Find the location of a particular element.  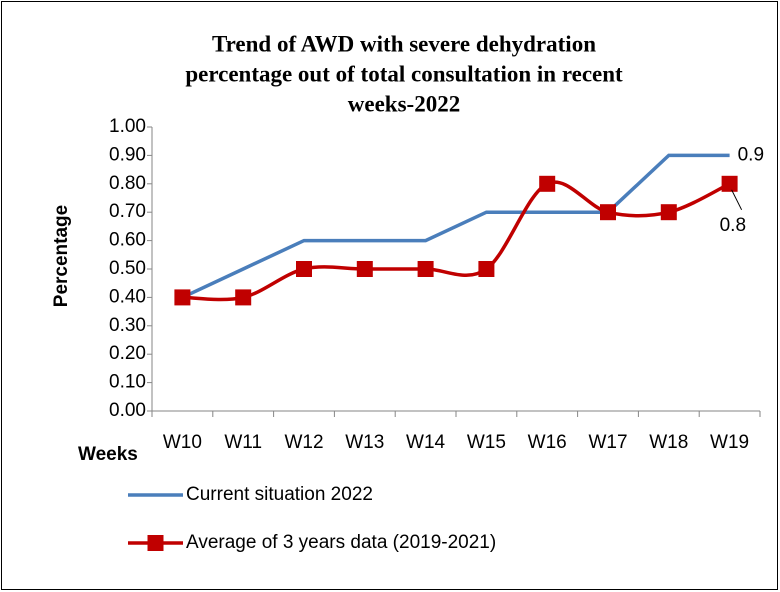

x-tick-label: W10 is located at coordinates (182, 442).